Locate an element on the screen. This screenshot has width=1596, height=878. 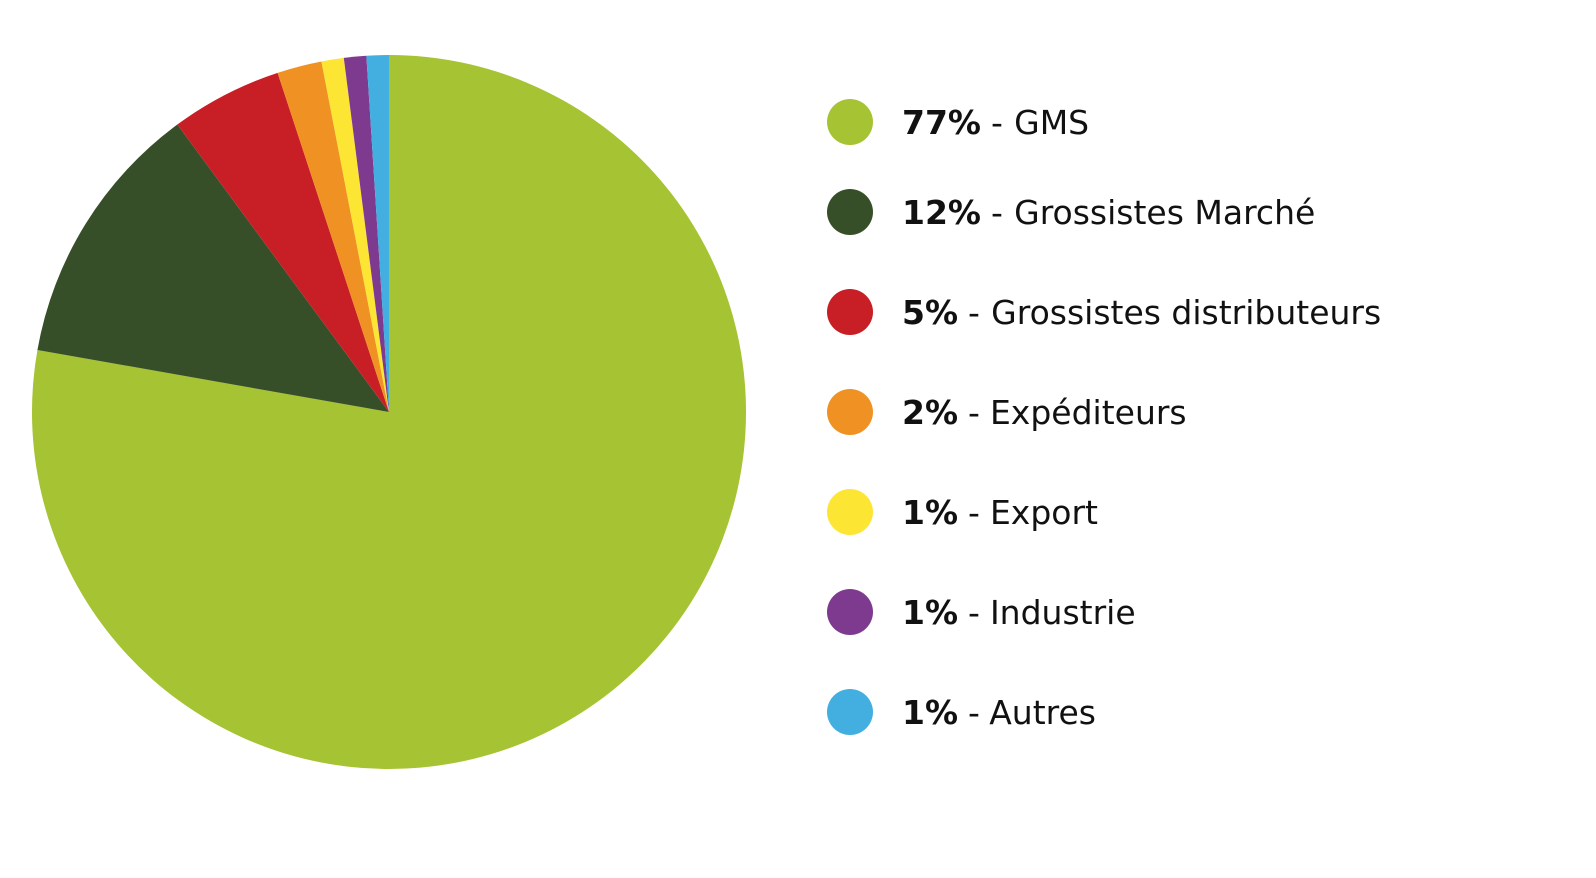
legend-category: Grossistes distributeurs is located at coordinates (1186, 312).